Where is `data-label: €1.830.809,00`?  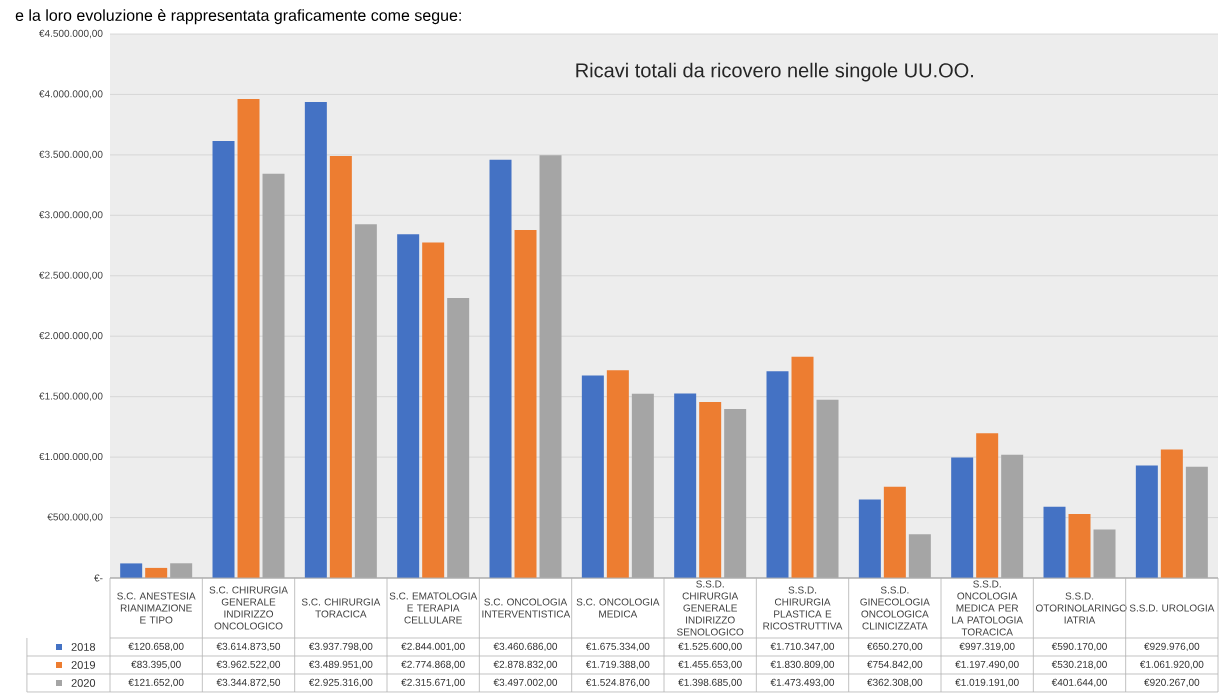
data-label: €1.830.809,00 is located at coordinates (802, 665).